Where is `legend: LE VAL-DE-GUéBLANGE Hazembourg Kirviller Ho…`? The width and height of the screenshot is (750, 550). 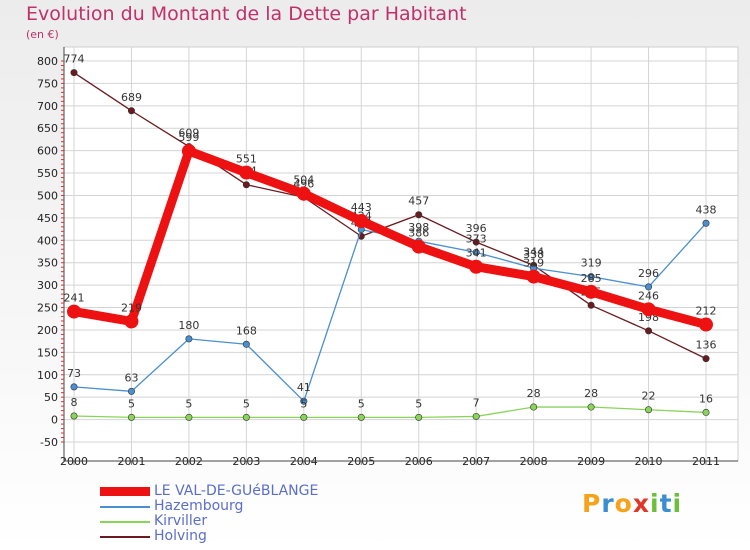
legend: LE VAL-DE-GUéBLANGE Hazembourg Kirviller Ho… is located at coordinates (260, 514).